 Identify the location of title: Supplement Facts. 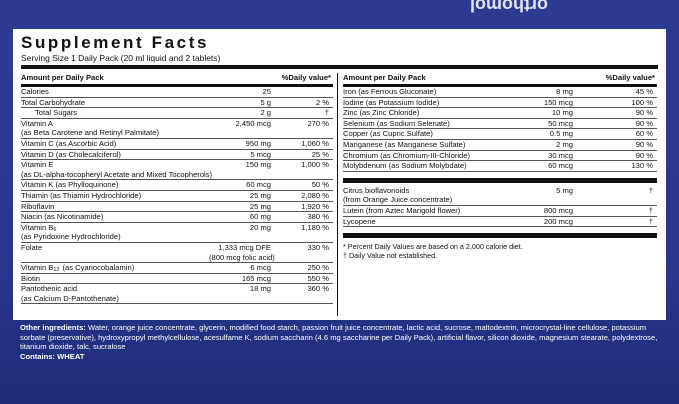
(115, 42).